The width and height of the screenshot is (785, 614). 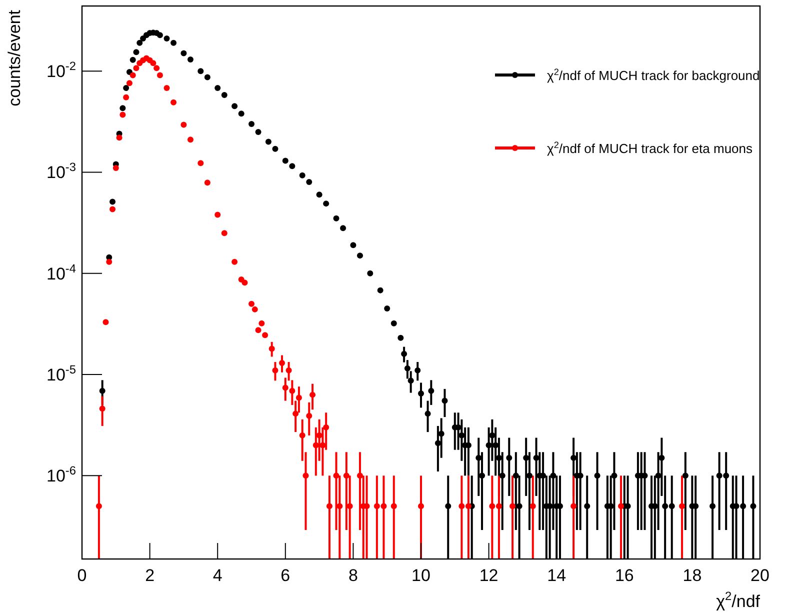 I want to click on y-tick-label: 10$^{-4}$, so click(x=61, y=272).